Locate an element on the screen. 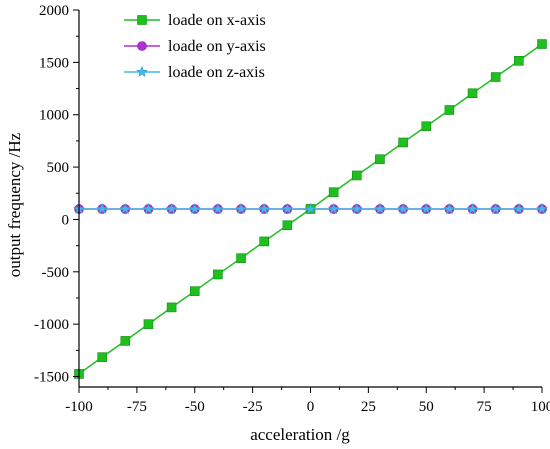 The image size is (550, 449). y-tick-label: 500 is located at coordinates (58, 168).